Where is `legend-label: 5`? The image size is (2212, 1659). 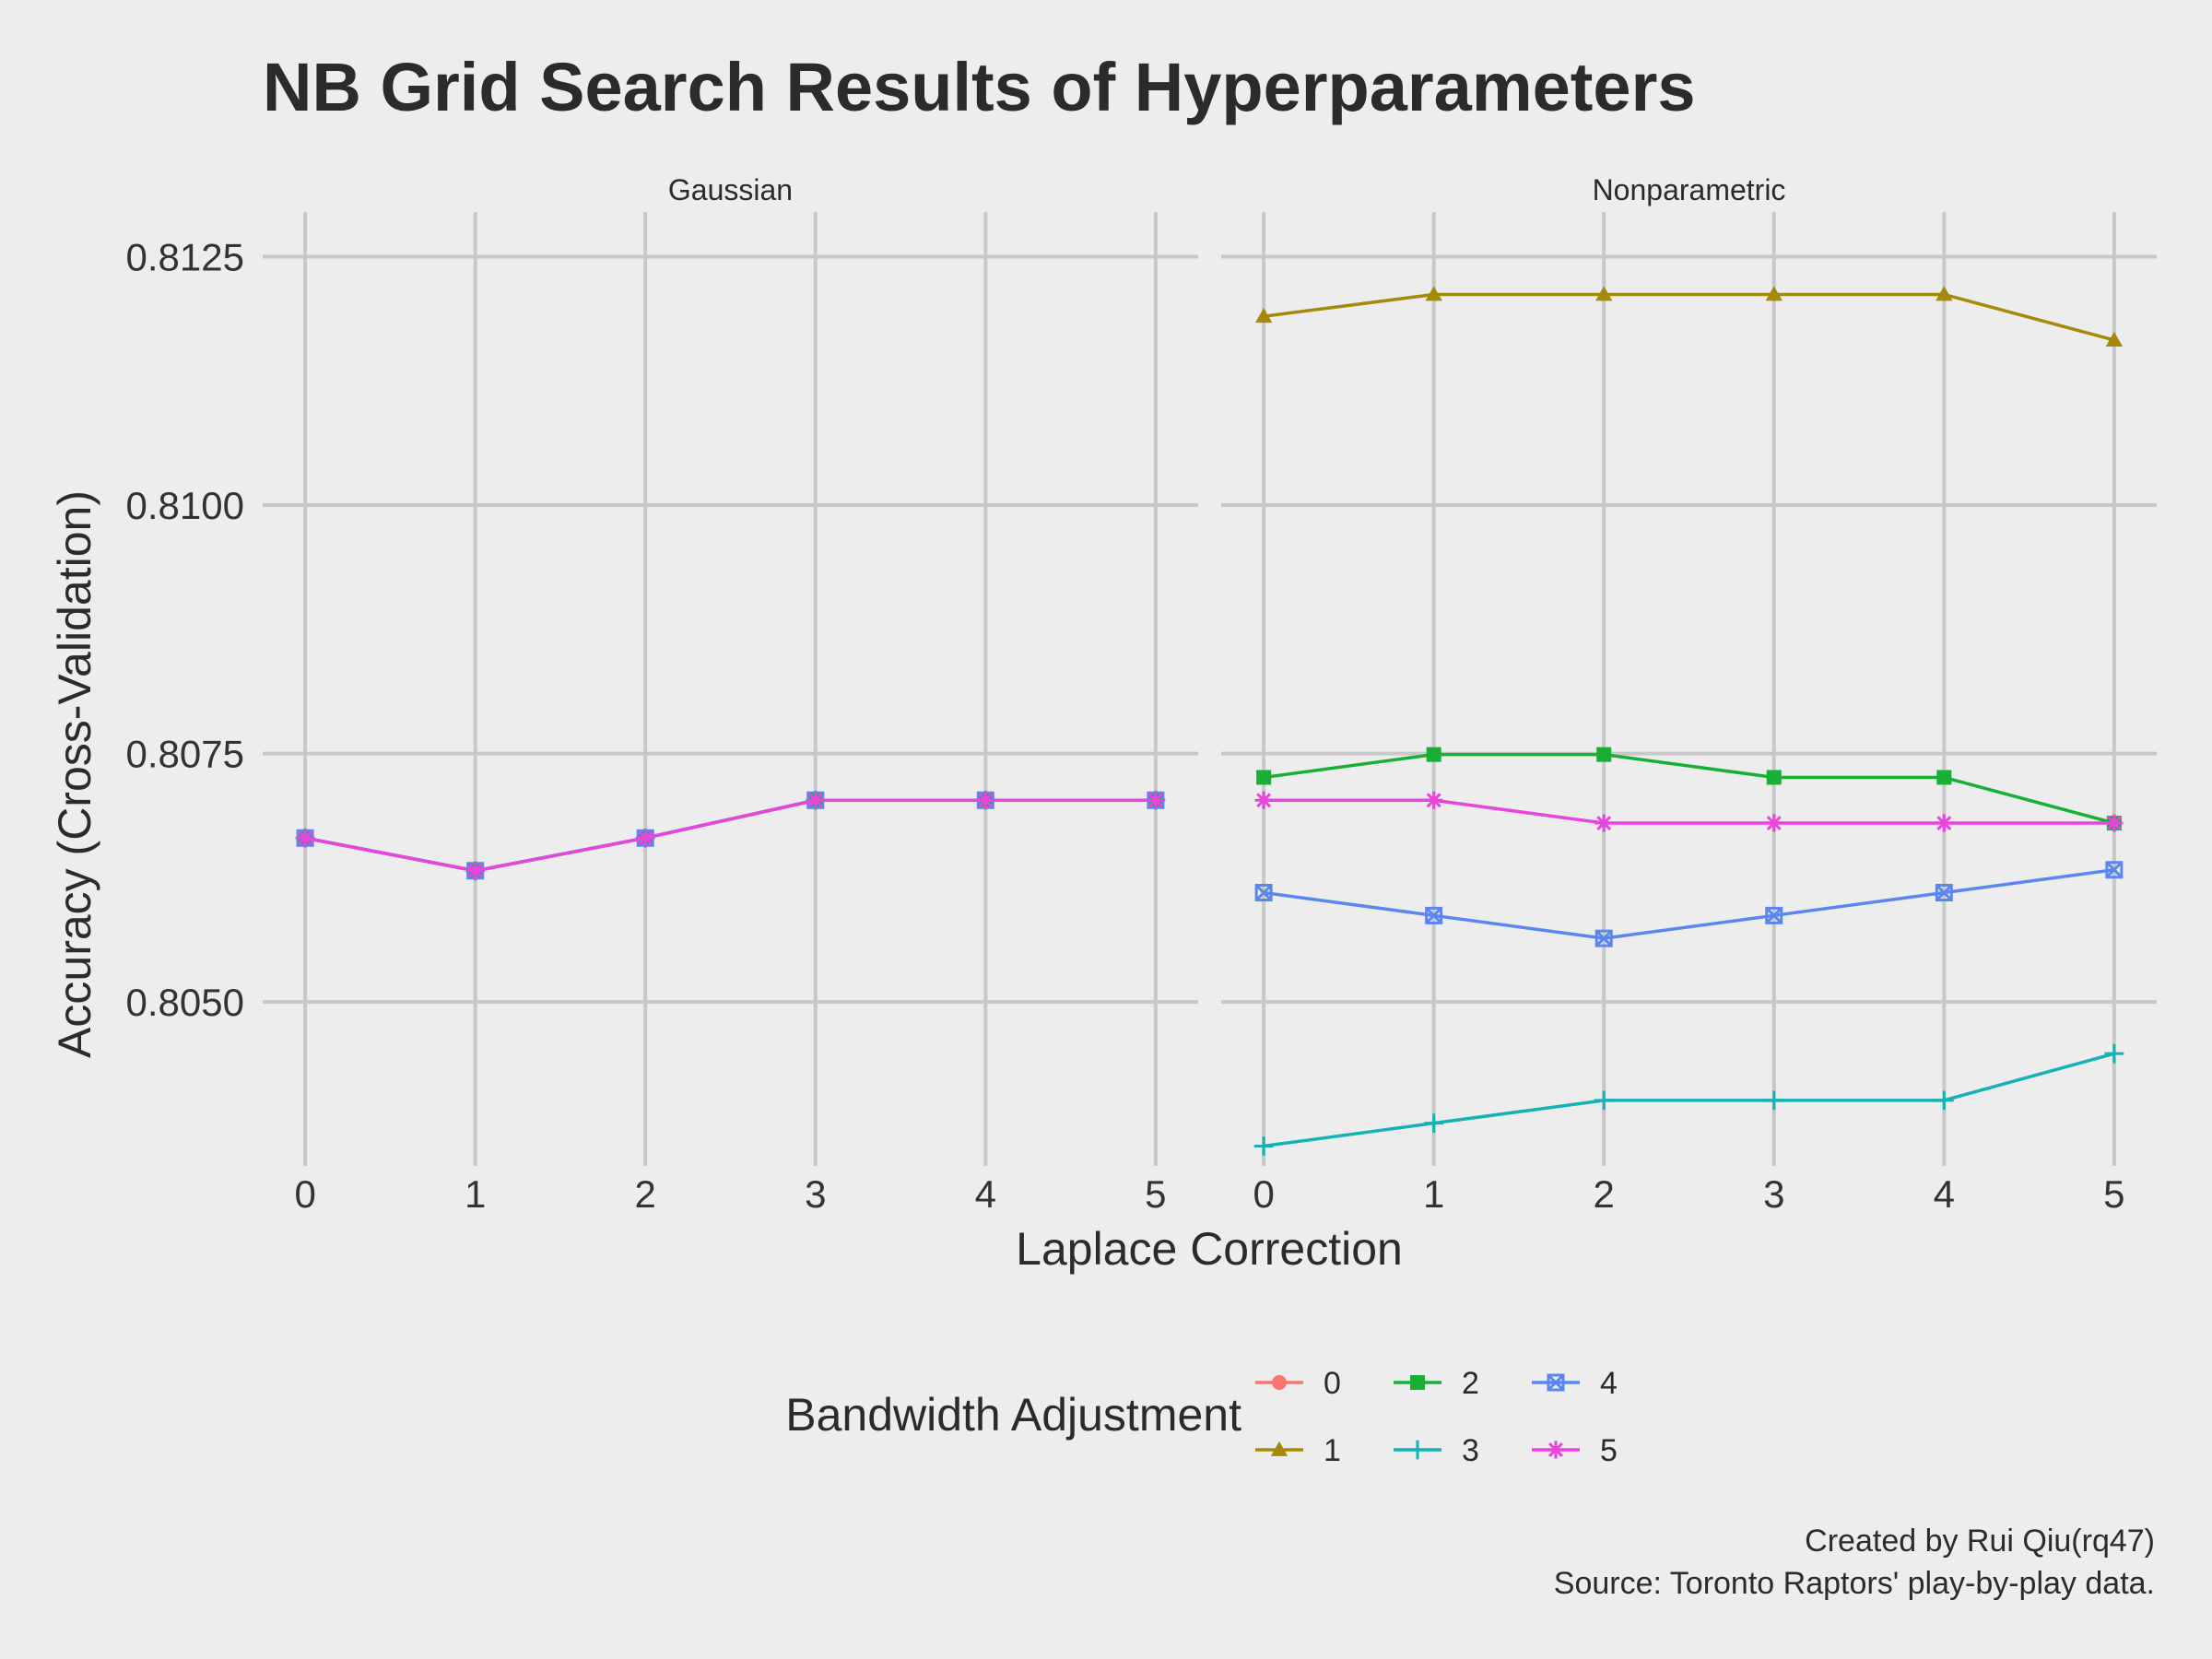 legend-label: 5 is located at coordinates (1609, 1450).